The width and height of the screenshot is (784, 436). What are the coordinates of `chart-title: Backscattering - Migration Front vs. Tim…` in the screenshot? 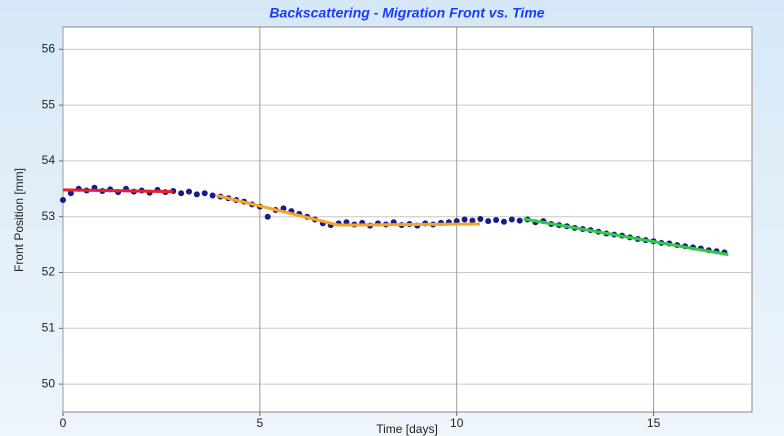 It's located at (406, 13).